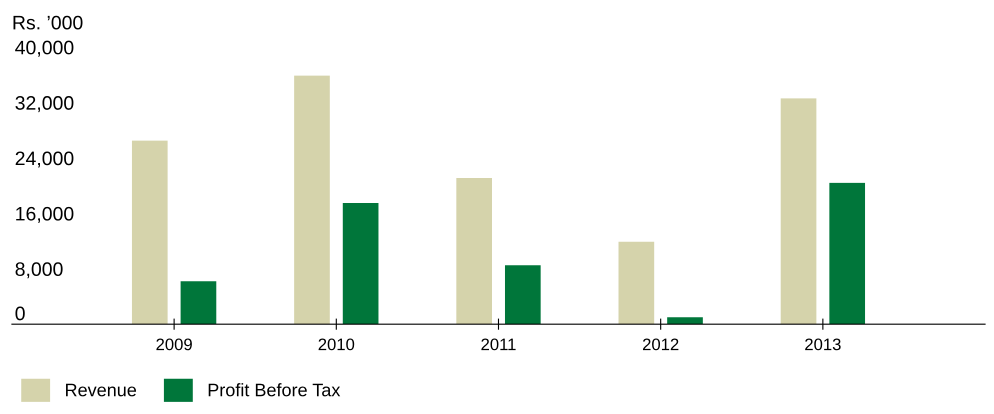 The width and height of the screenshot is (994, 414). What do you see at coordinates (498, 344) in the screenshot?
I see `x-tick-label: 2011` at bounding box center [498, 344].